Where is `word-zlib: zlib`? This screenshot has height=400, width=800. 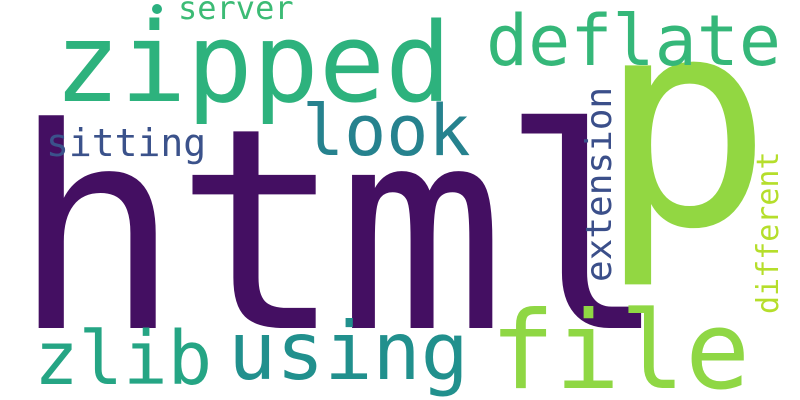
word-zlib: zlib is located at coordinates (123, 358).